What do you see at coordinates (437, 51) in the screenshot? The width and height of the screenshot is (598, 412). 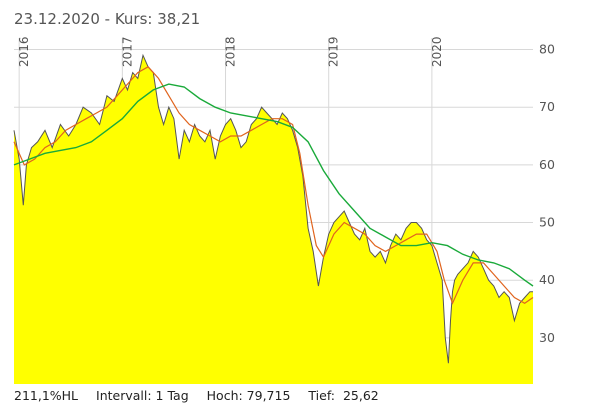 I see `x-tick-label: 2020` at bounding box center [437, 51].